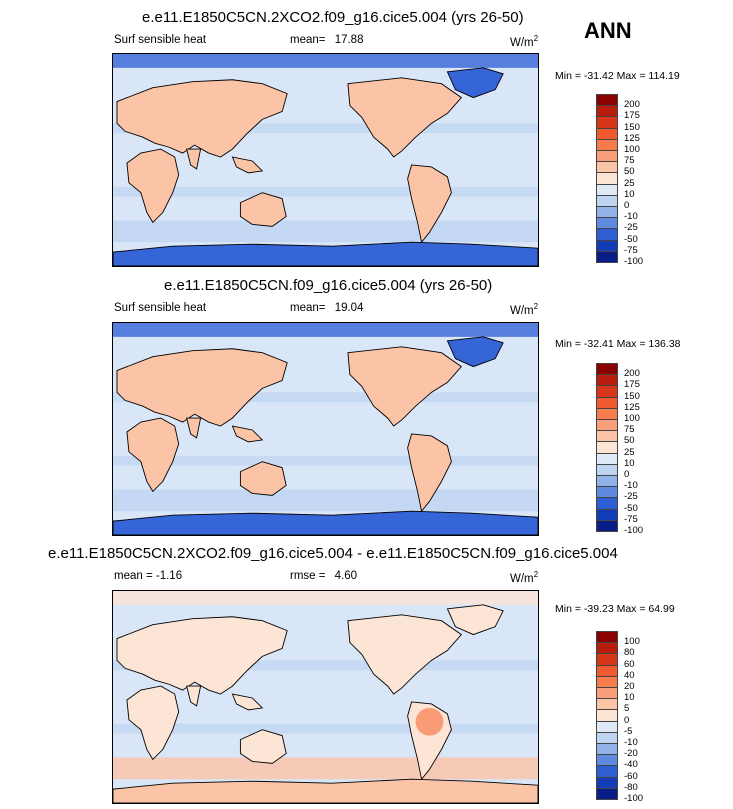 The width and height of the screenshot is (733, 809). I want to click on colorbar-tick-label: -100, so click(634, 798).